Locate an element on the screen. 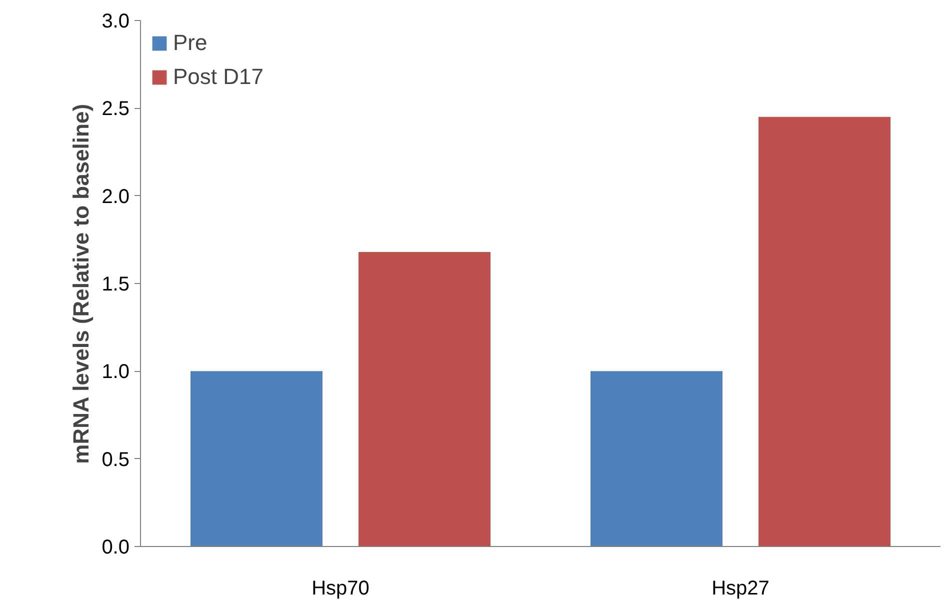 The width and height of the screenshot is (951, 608). y-tick-label: 2.0 is located at coordinates (116, 197).